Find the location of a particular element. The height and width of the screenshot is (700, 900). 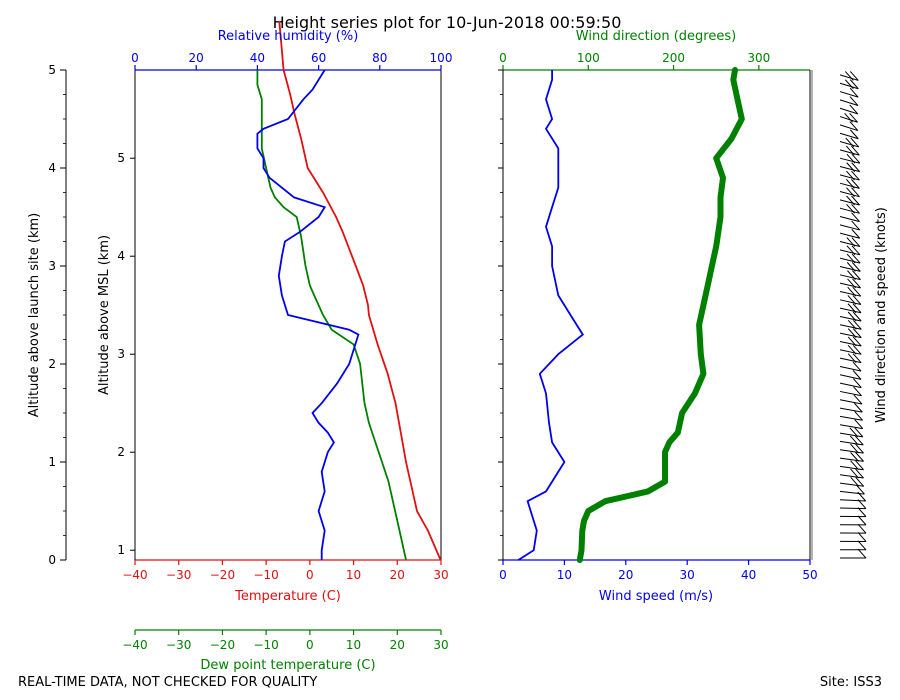

temperature-axis-label: Temperature (C) is located at coordinates (287, 596).